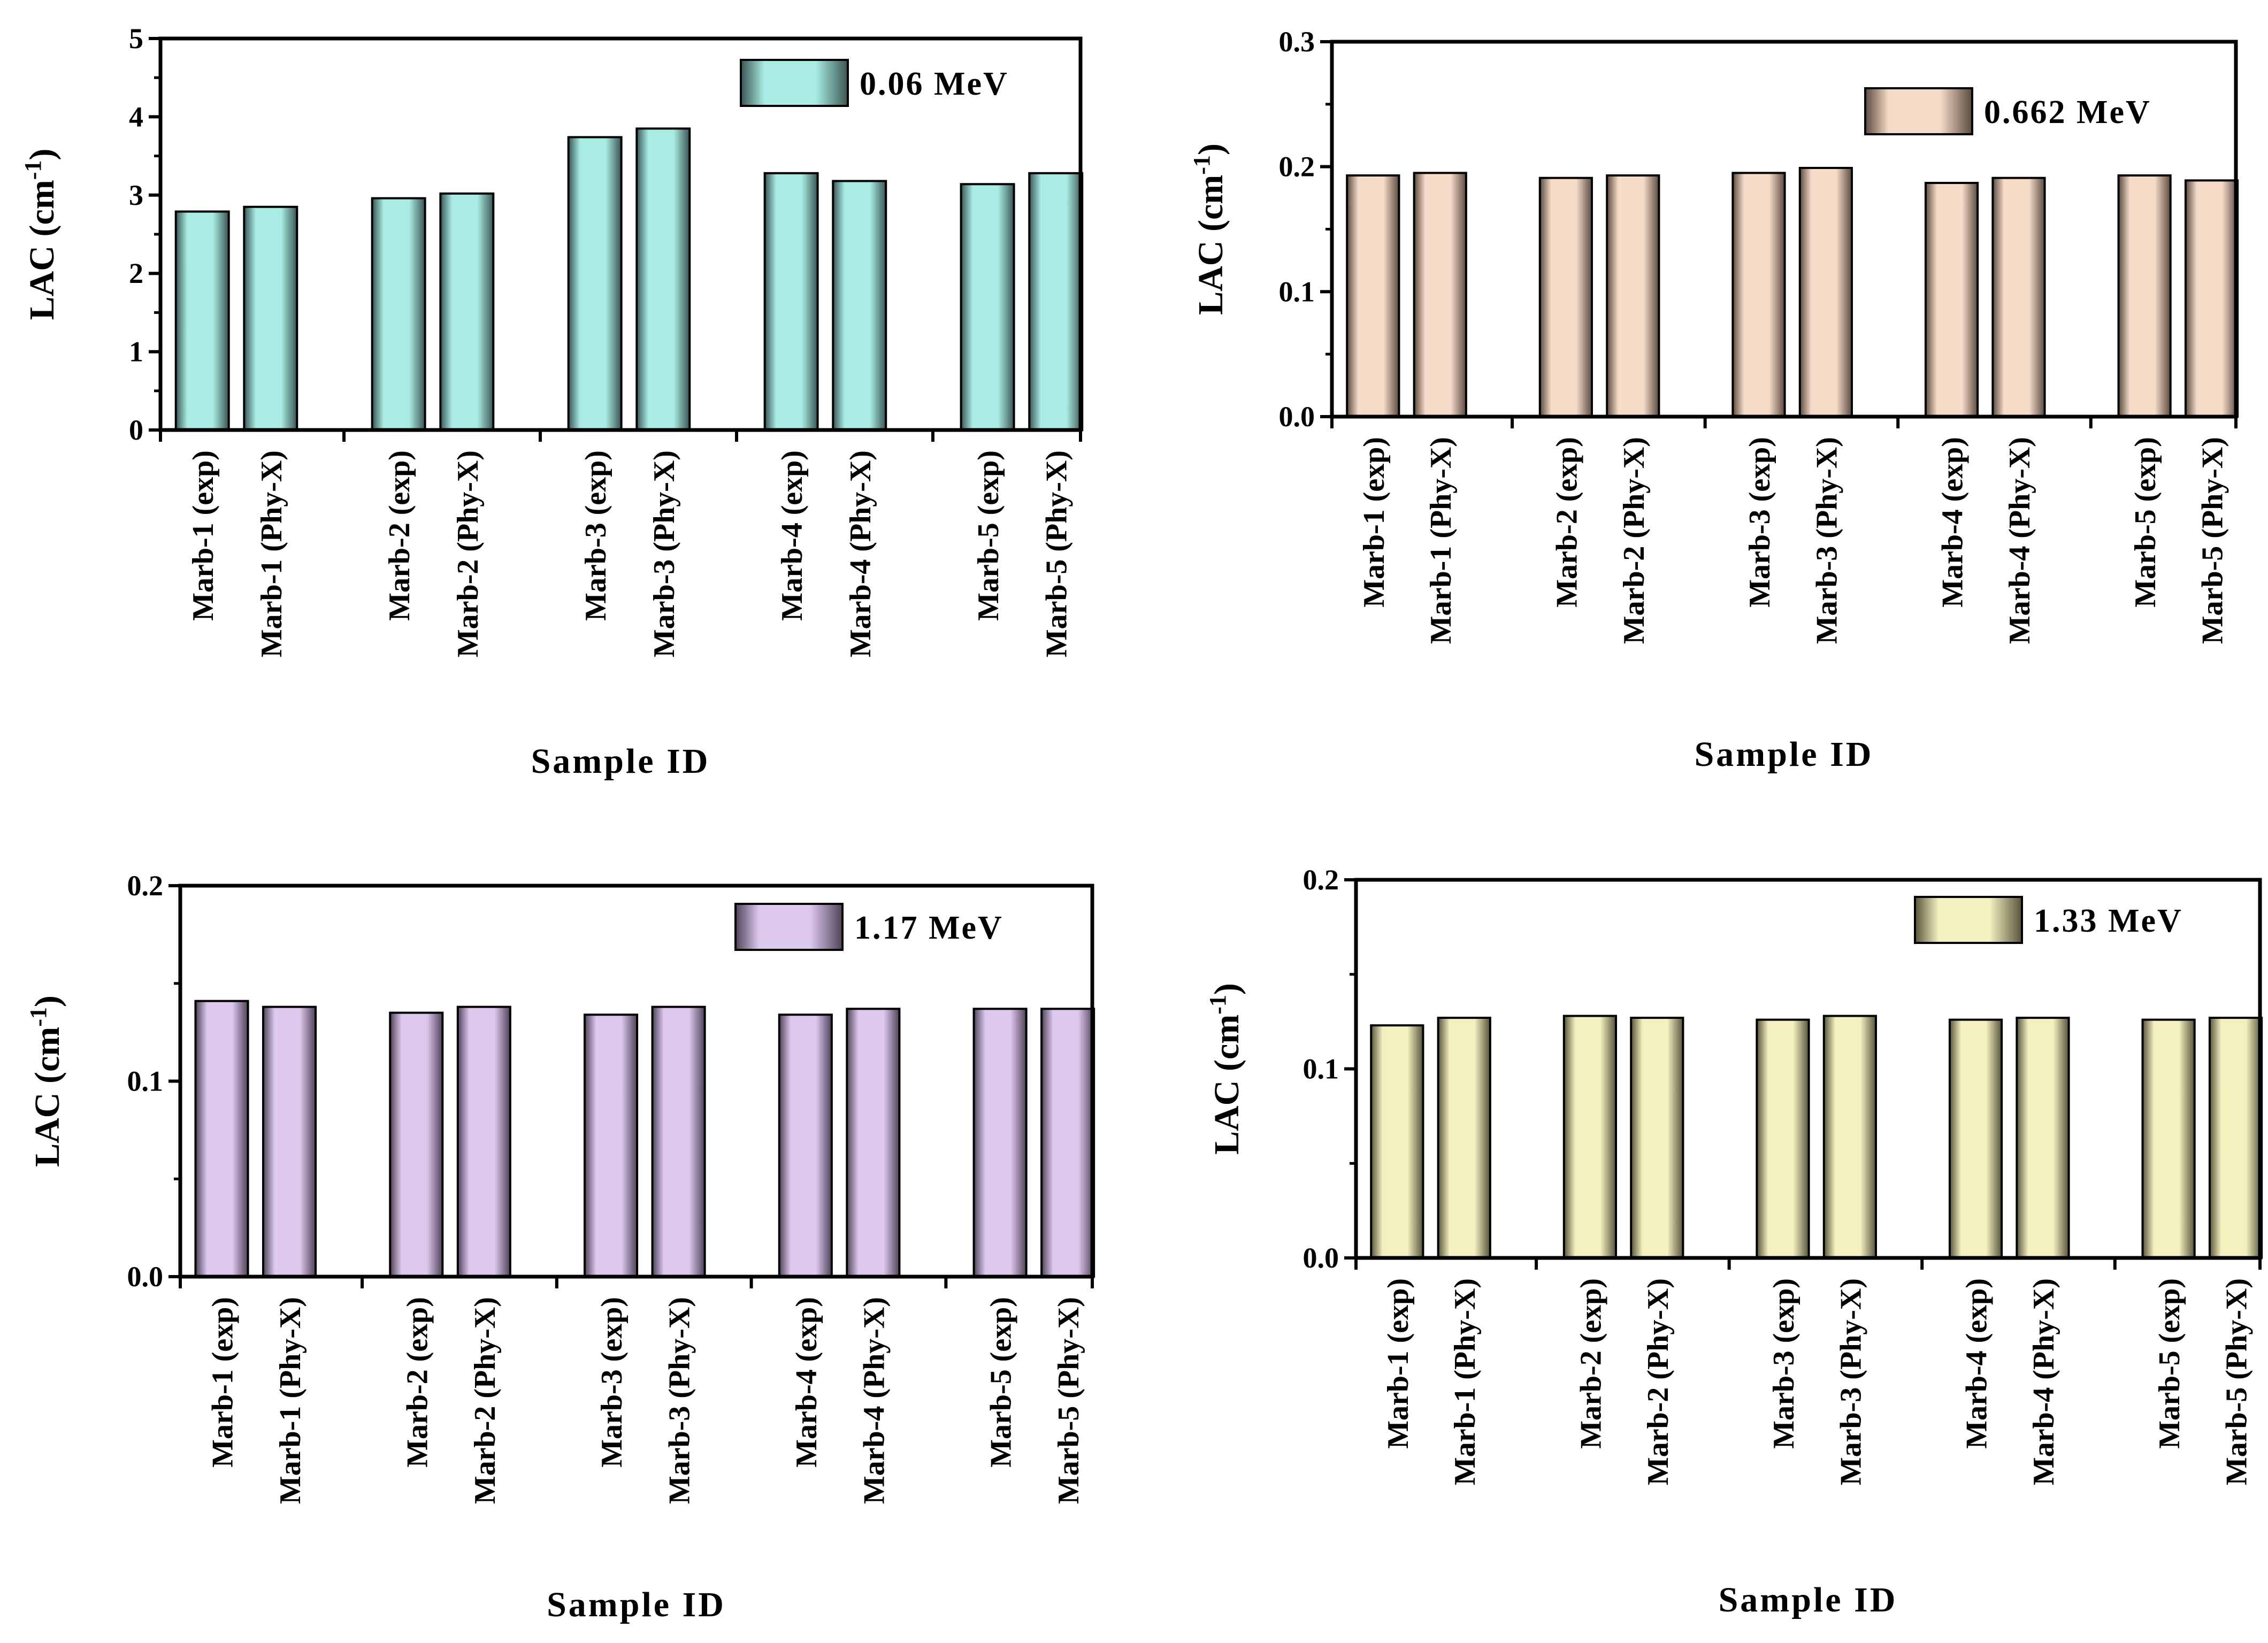 This screenshot has width=2268, height=1643. I want to click on y-tick-label: 2, so click(136, 273).